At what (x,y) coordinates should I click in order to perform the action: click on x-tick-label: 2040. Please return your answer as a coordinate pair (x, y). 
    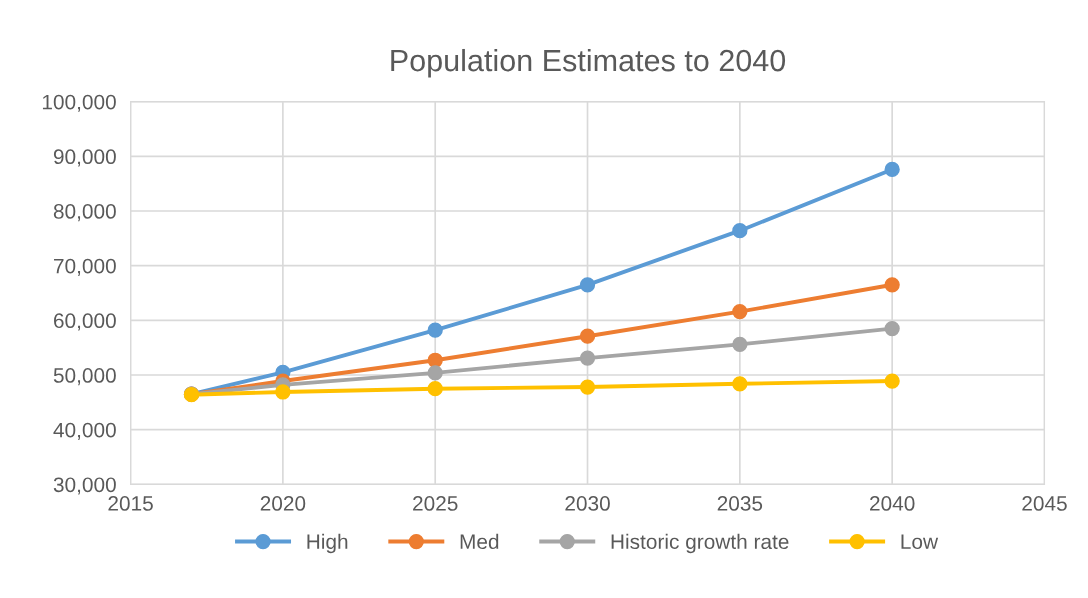
    Looking at the image, I should click on (892, 503).